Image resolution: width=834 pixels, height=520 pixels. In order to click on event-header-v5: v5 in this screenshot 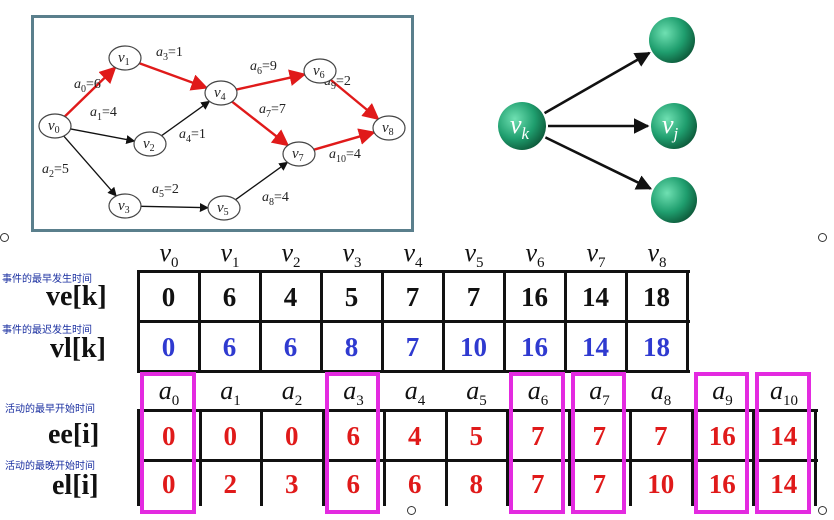, I will do `click(474, 255)`.